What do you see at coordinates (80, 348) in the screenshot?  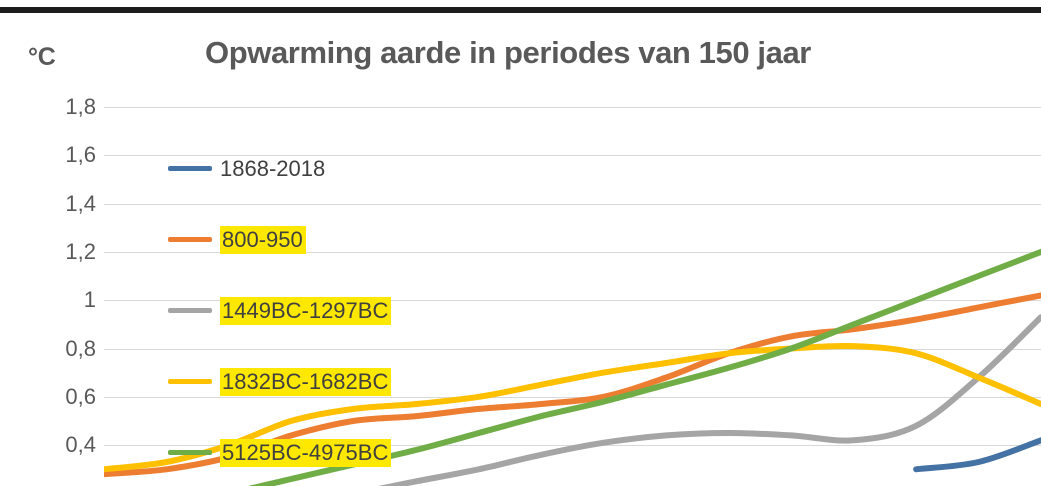 I see `y-axis-tick-label: 0,8` at bounding box center [80, 348].